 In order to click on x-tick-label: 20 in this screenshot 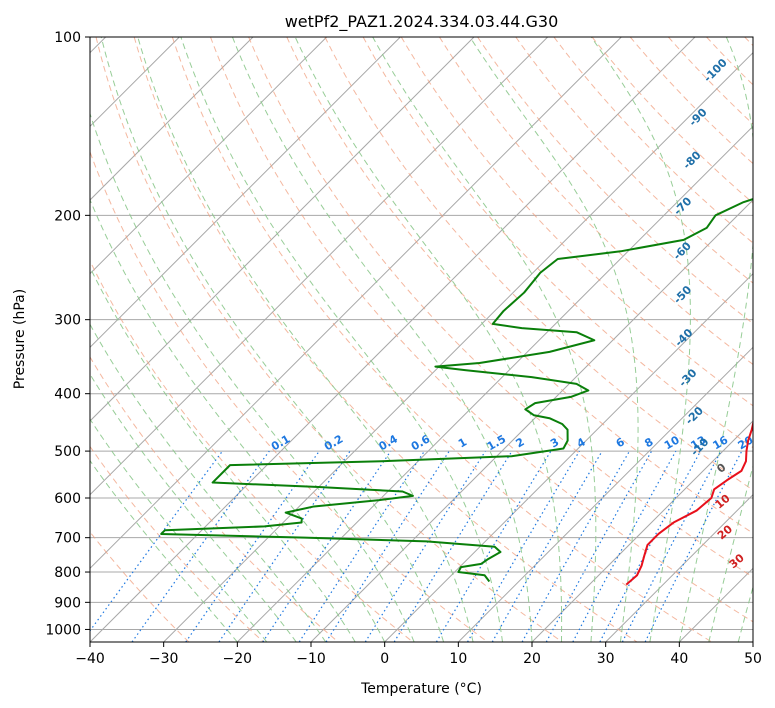, I will do `click(532, 659)`.